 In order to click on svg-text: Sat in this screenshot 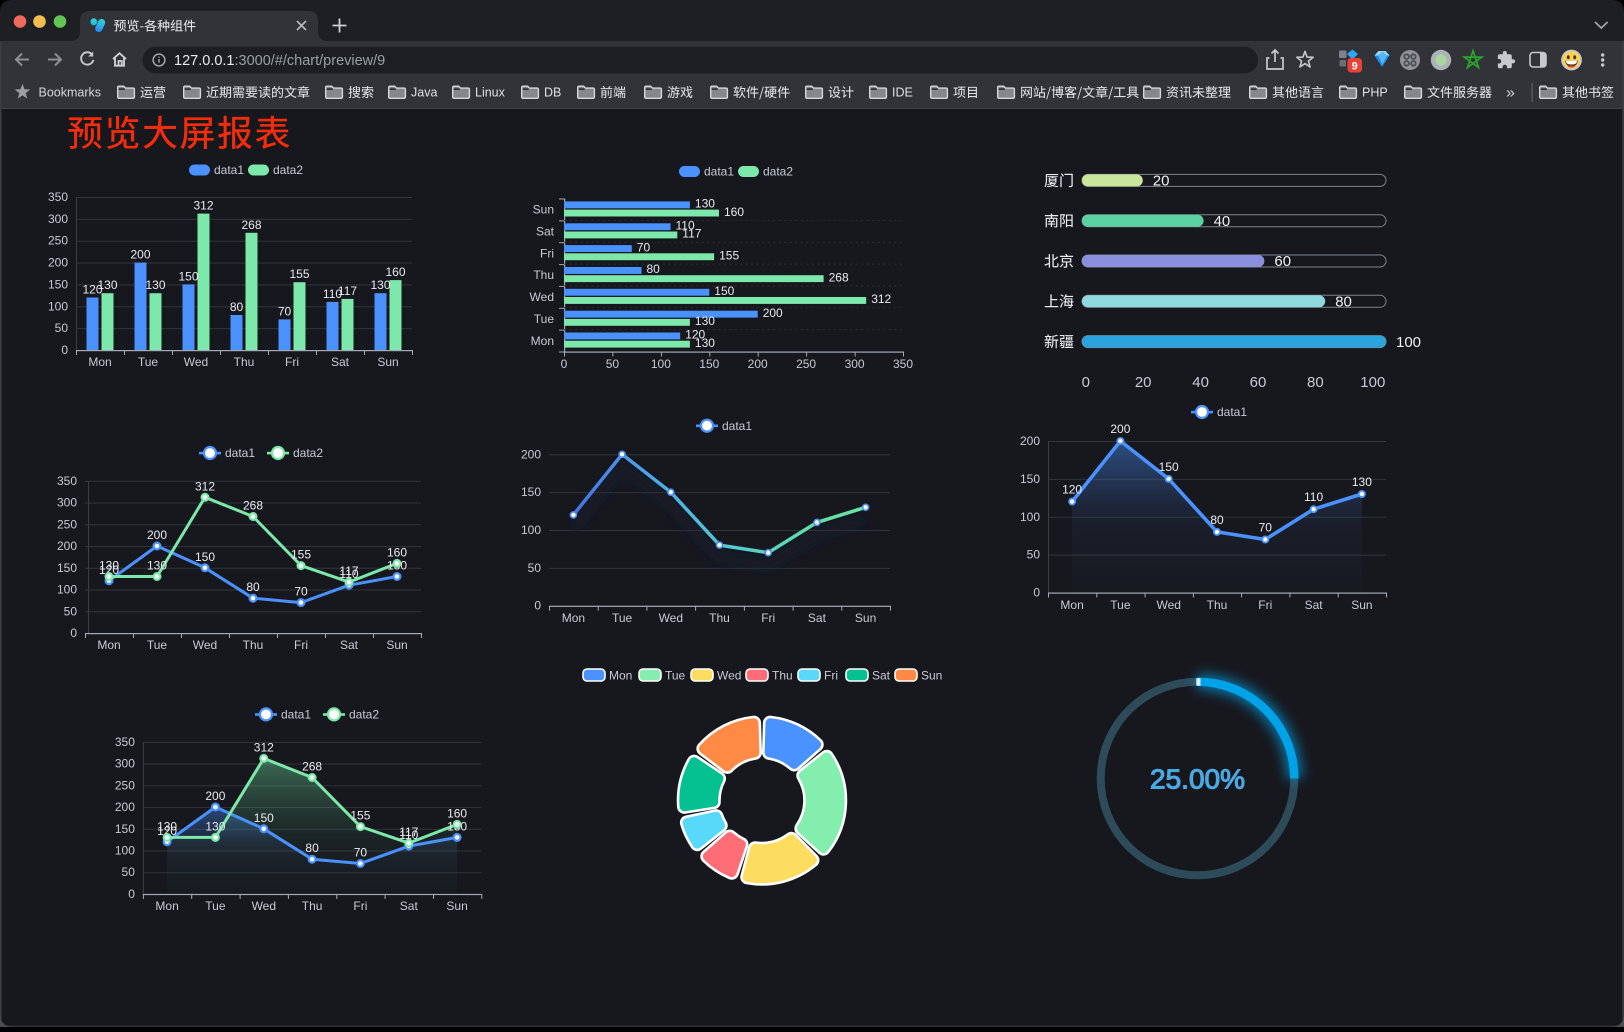, I will do `click(1314, 605)`.